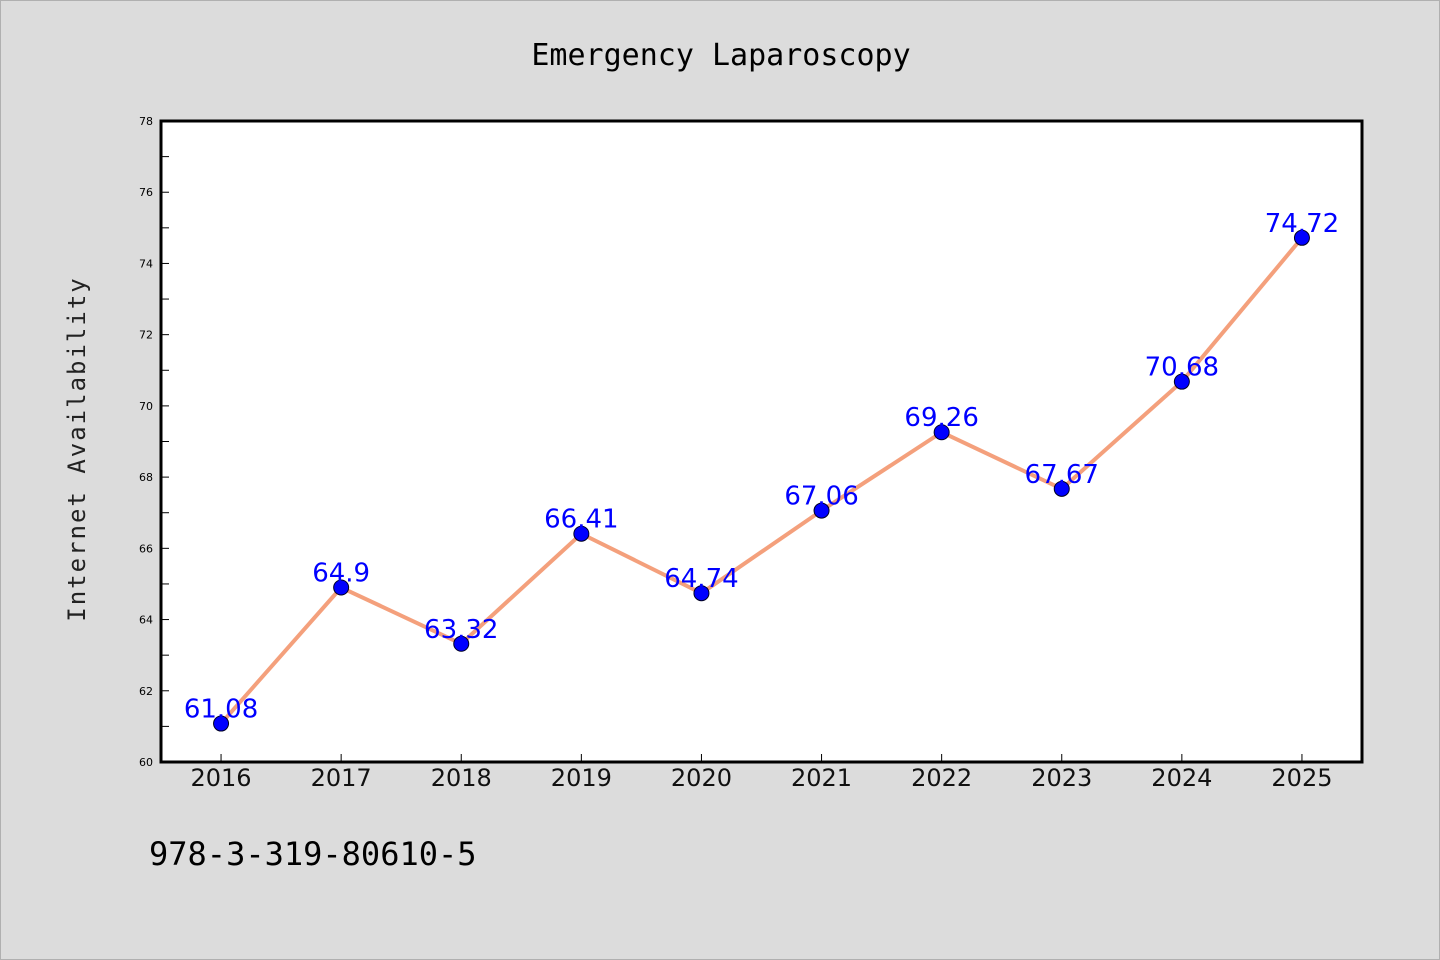 The height and width of the screenshot is (960, 1440). What do you see at coordinates (154, 442) in the screenshot?
I see `y-axis-ticks: 60 62 64 66 68 70 72 74 76 78` at bounding box center [154, 442].